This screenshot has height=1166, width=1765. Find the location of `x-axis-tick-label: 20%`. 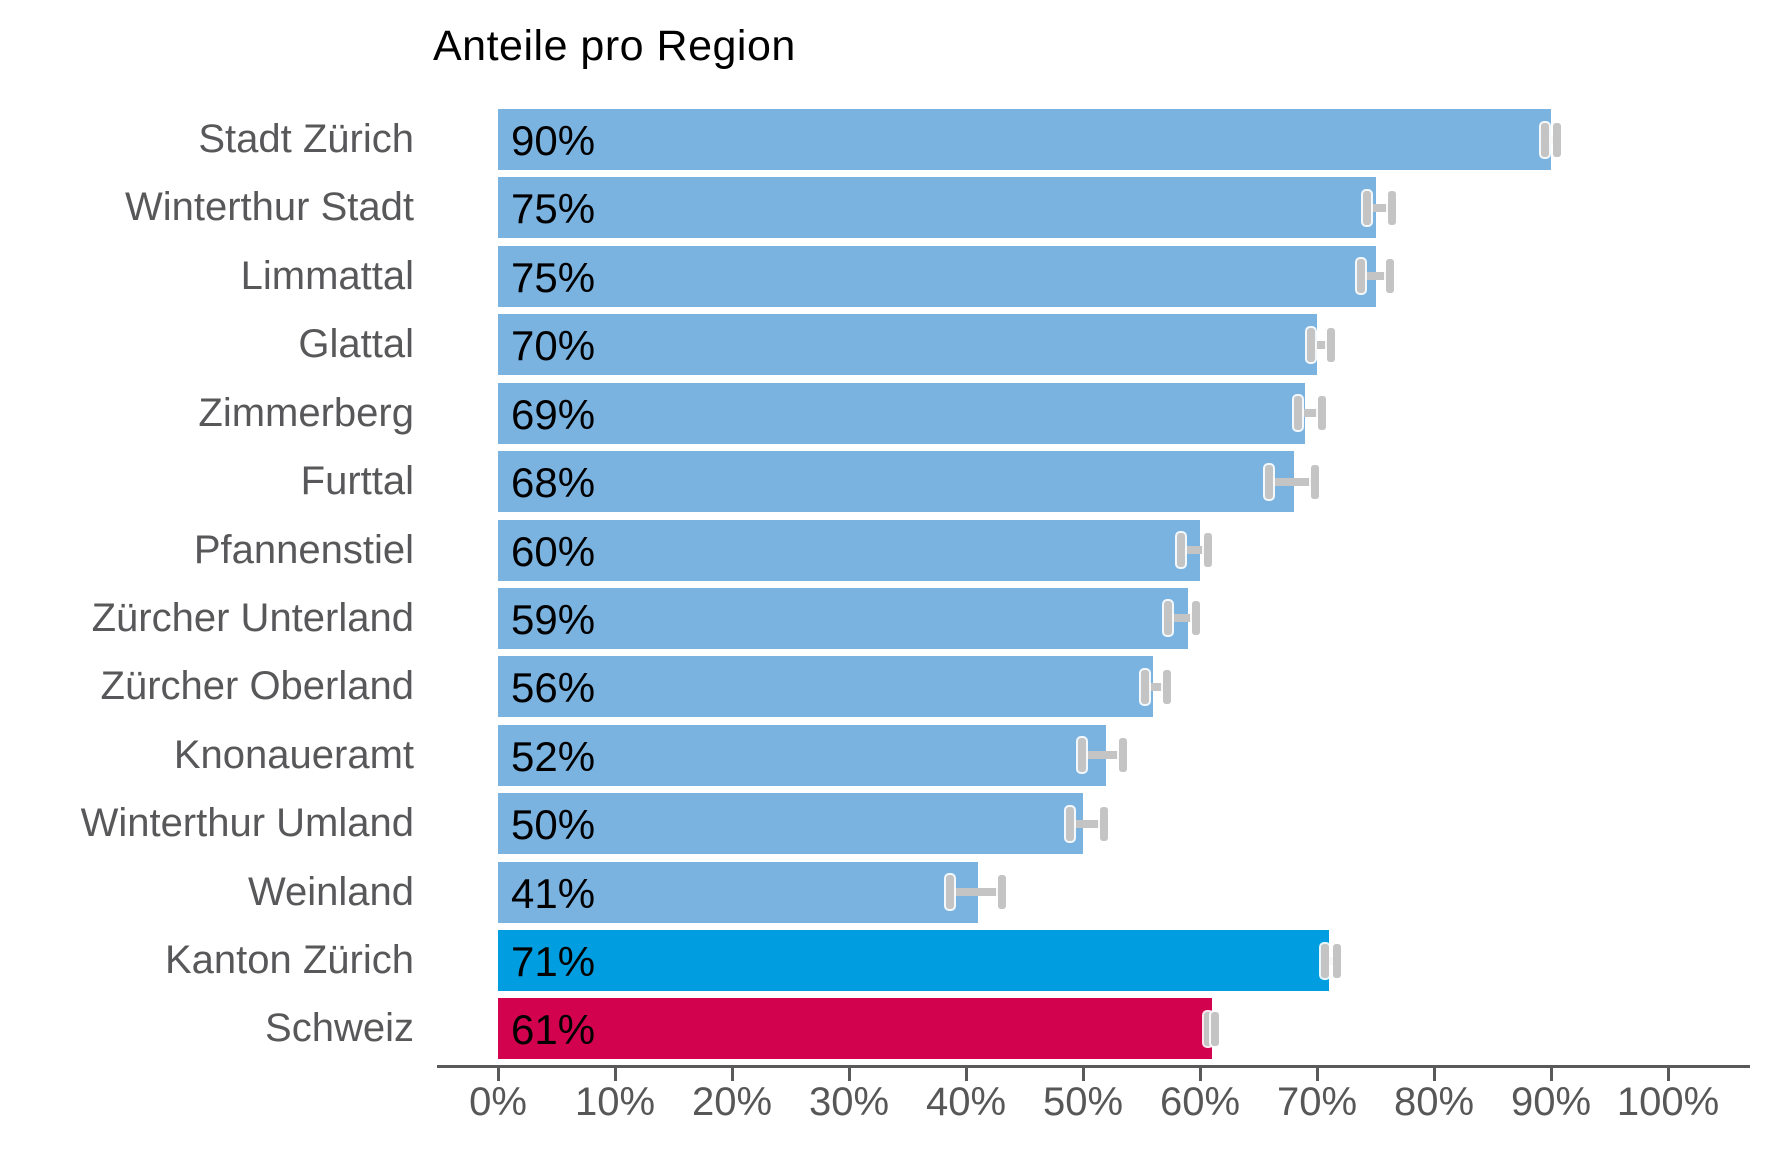

x-axis-tick-label: 20% is located at coordinates (732, 1102).